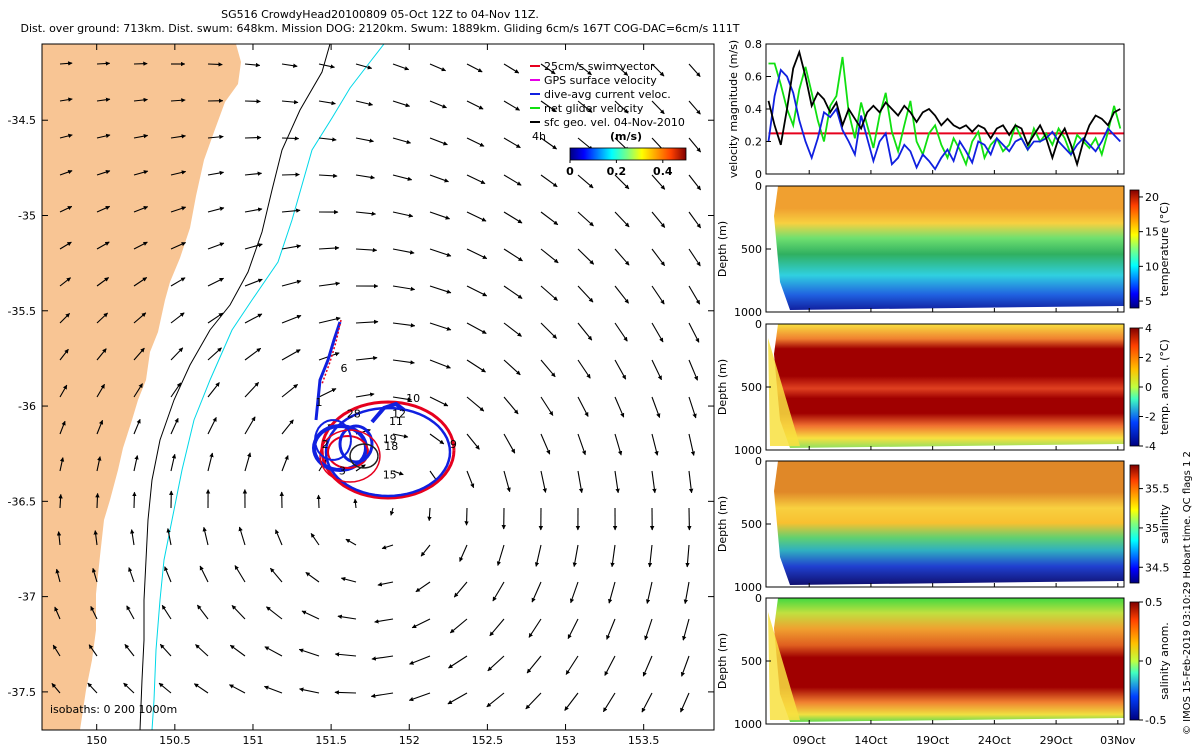 This screenshot has height=750, width=1200. What do you see at coordinates (1157, 489) in the screenshot?
I see `section-colorbar-tick-label: 35.5` at bounding box center [1157, 489].